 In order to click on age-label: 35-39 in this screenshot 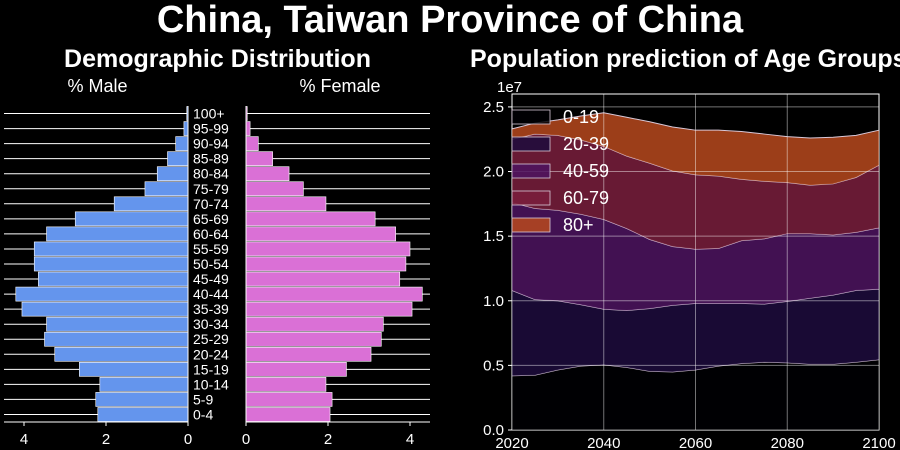, I will do `click(211, 309)`.